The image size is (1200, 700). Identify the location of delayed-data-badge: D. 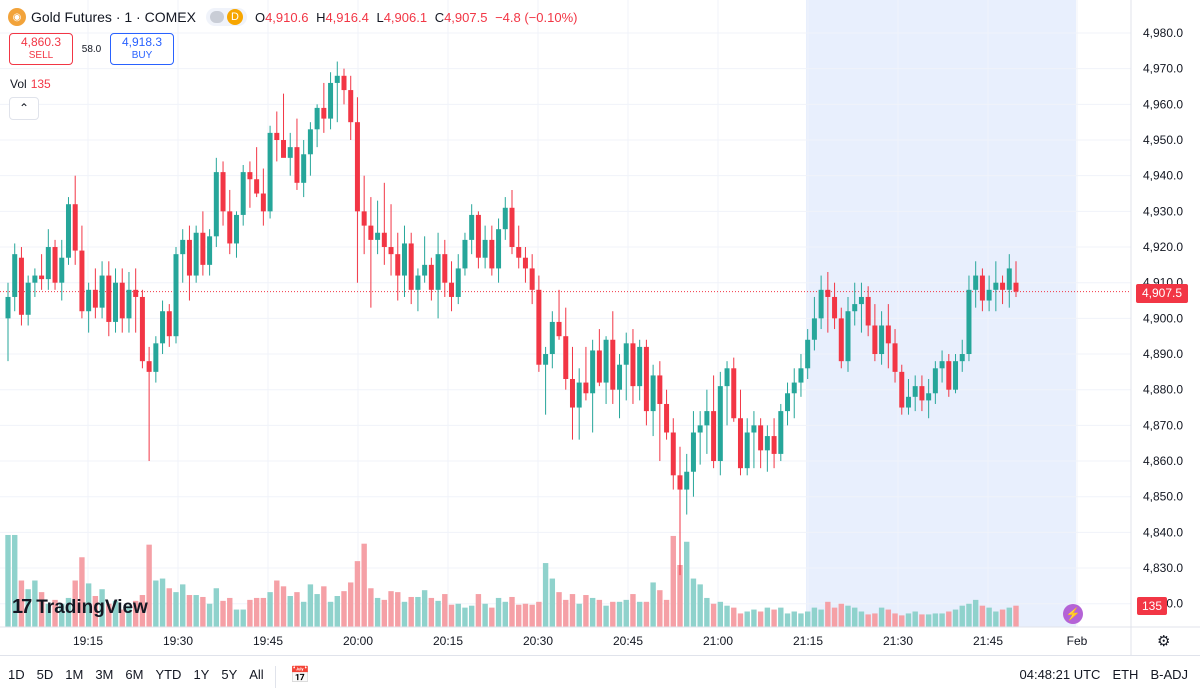
(234, 17).